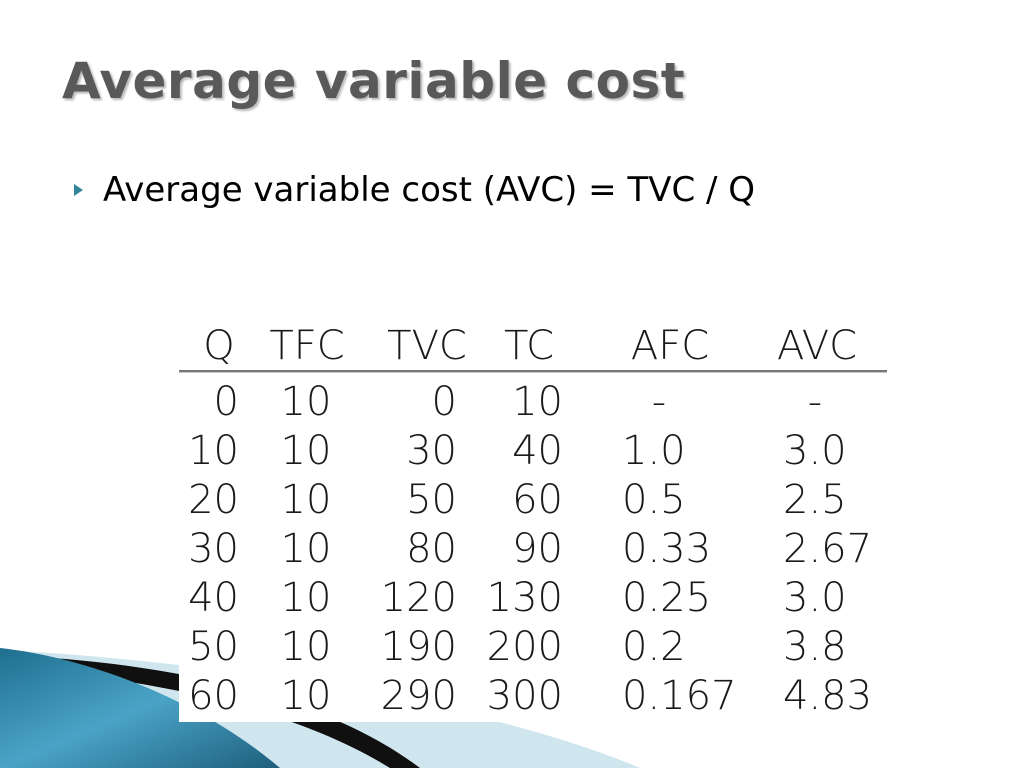 The height and width of the screenshot is (768, 1024). Describe the element at coordinates (667, 598) in the screenshot. I see `cell-afc: 0.25` at that location.